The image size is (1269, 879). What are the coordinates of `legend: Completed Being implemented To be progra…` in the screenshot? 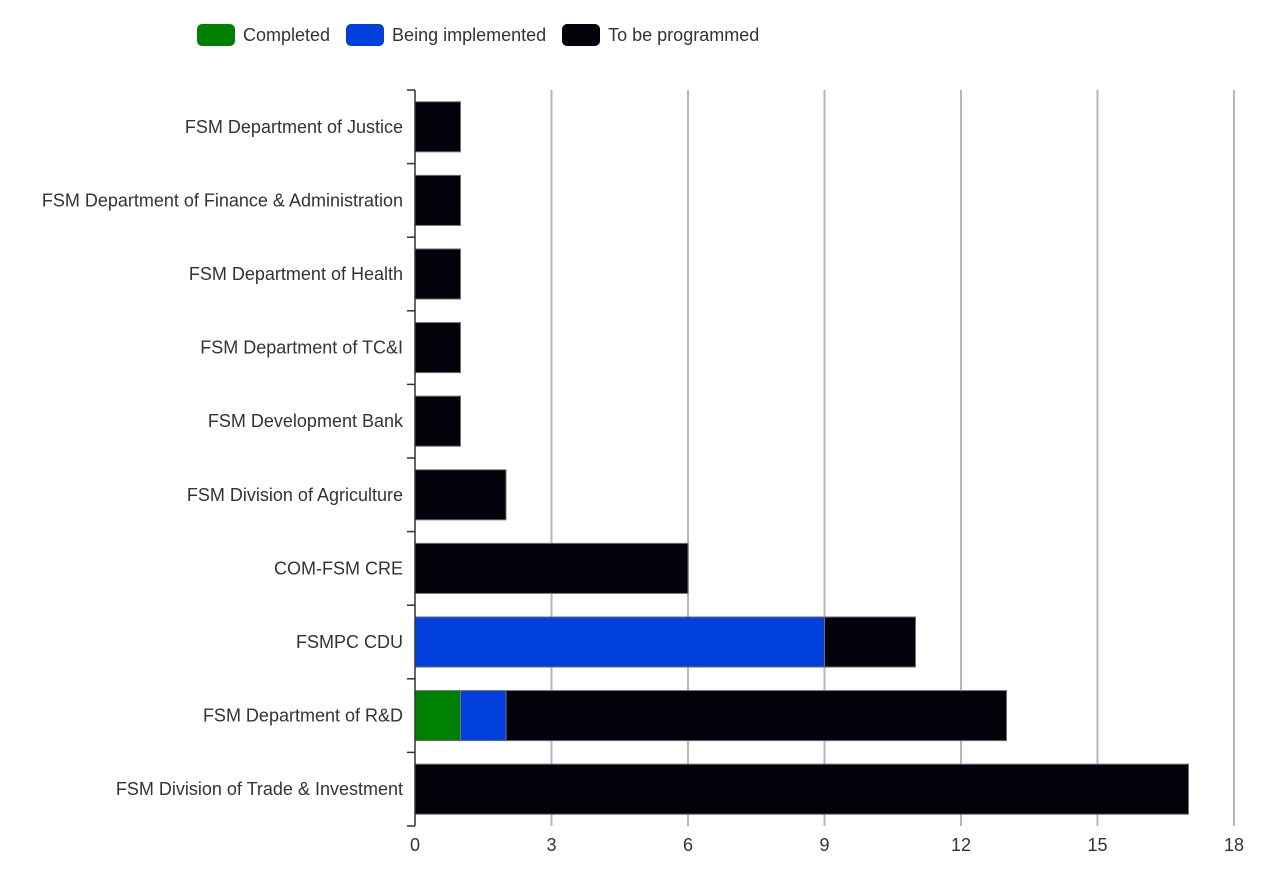 It's located at (486, 35).